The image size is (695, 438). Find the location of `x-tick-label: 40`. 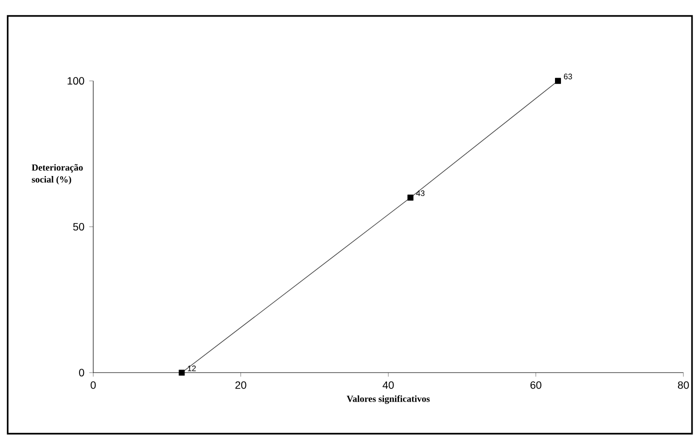

x-tick-label: 40 is located at coordinates (388, 386).